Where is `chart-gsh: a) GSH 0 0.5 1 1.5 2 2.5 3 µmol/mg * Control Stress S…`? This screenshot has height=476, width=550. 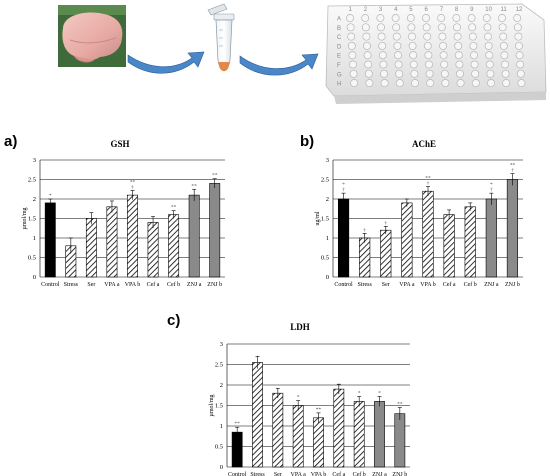
chart-gsh: a) GSH 0 0.5 1 1.5 2 2.5 3 µmol/mg * Control Stress S… is located at coordinates (114, 210).